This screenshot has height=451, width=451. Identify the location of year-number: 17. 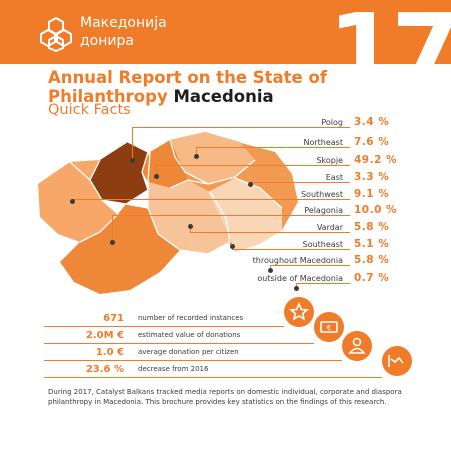
(389, 32).